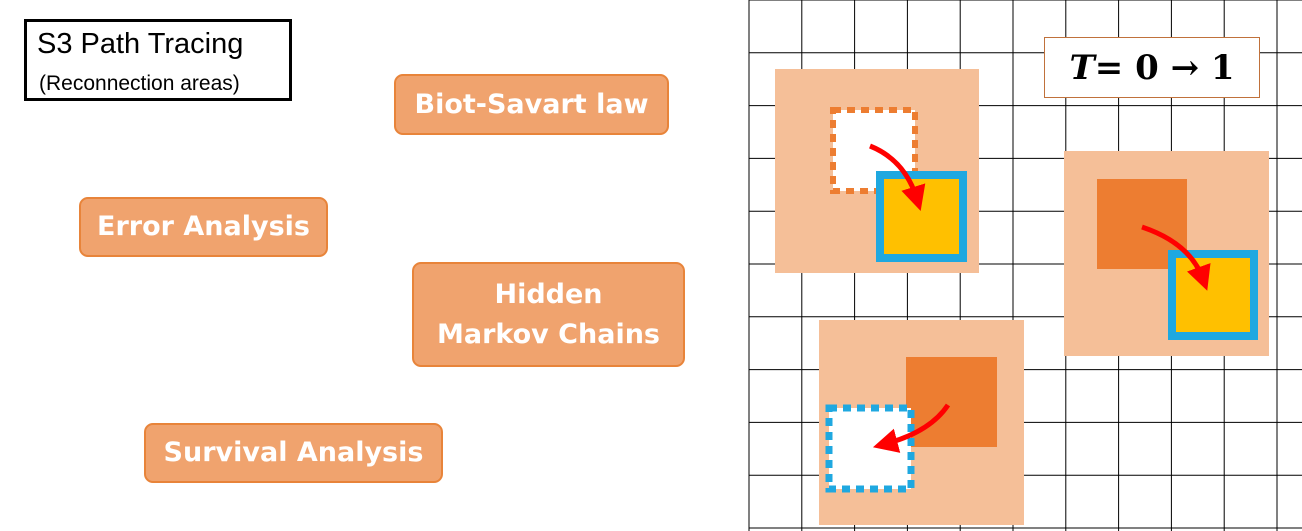  I want to click on topic-hidden-markov-chains: Hidden Markov Chains, so click(548, 314).